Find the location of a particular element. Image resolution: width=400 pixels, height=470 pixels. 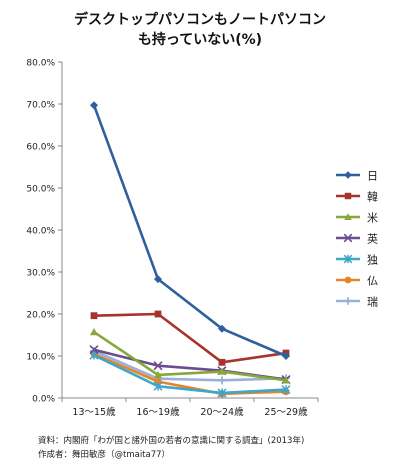

y-tick-label: 10.0% is located at coordinates (40, 358).